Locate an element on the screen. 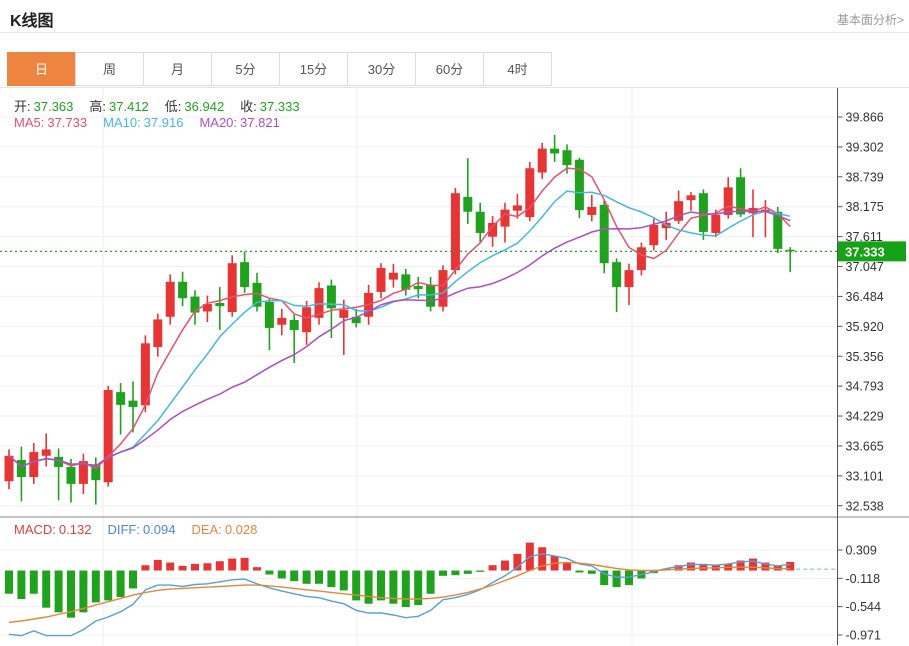 This screenshot has width=909, height=646. axis-label: 37.611 is located at coordinates (864, 237).